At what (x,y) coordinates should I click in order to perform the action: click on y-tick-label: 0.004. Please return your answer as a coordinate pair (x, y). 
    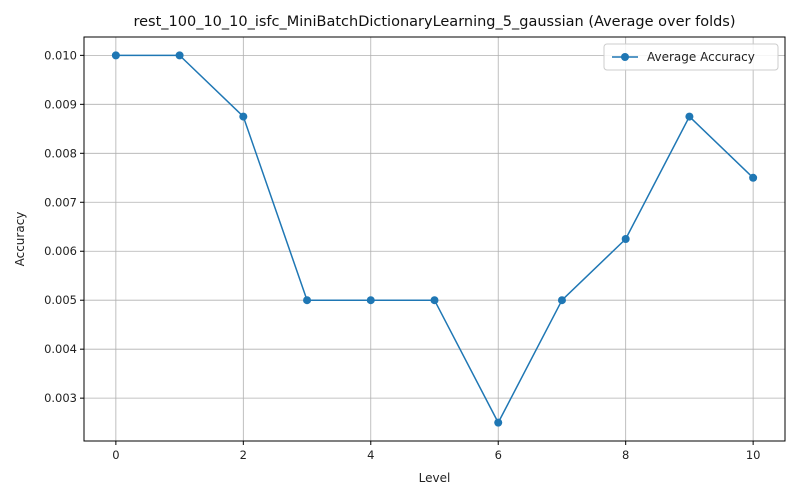
    Looking at the image, I should click on (60, 349).